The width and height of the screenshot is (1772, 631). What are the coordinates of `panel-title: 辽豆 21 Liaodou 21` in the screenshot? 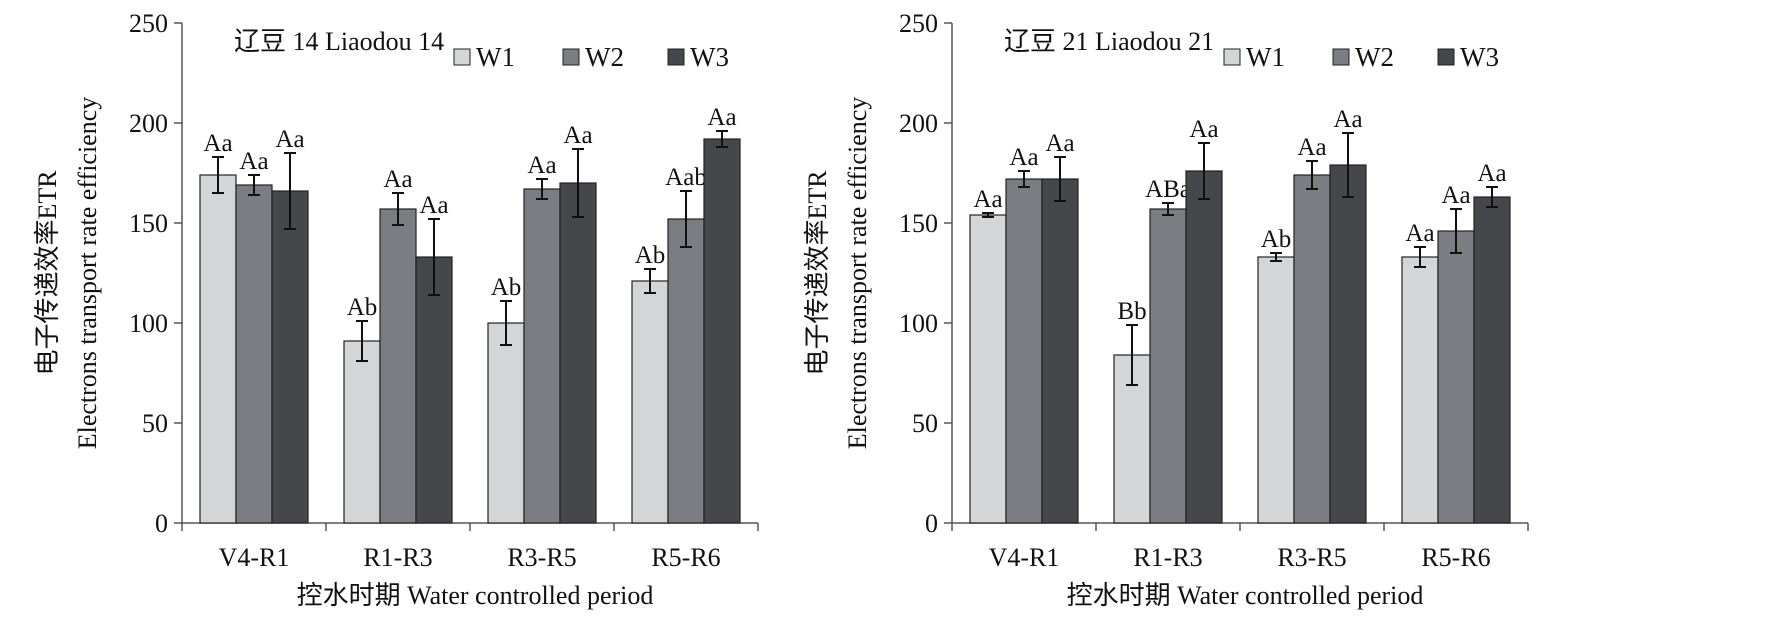 It's located at (1109, 41).